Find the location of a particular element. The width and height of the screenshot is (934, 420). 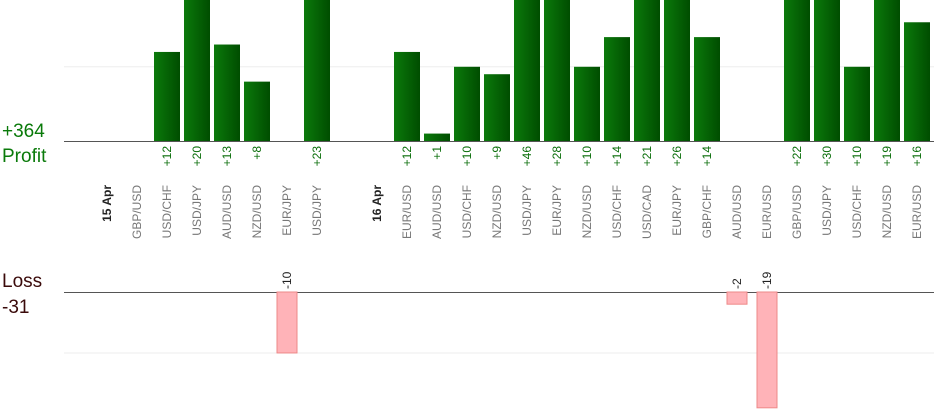

pair-label: USD/CAD is located at coordinates (647, 212).